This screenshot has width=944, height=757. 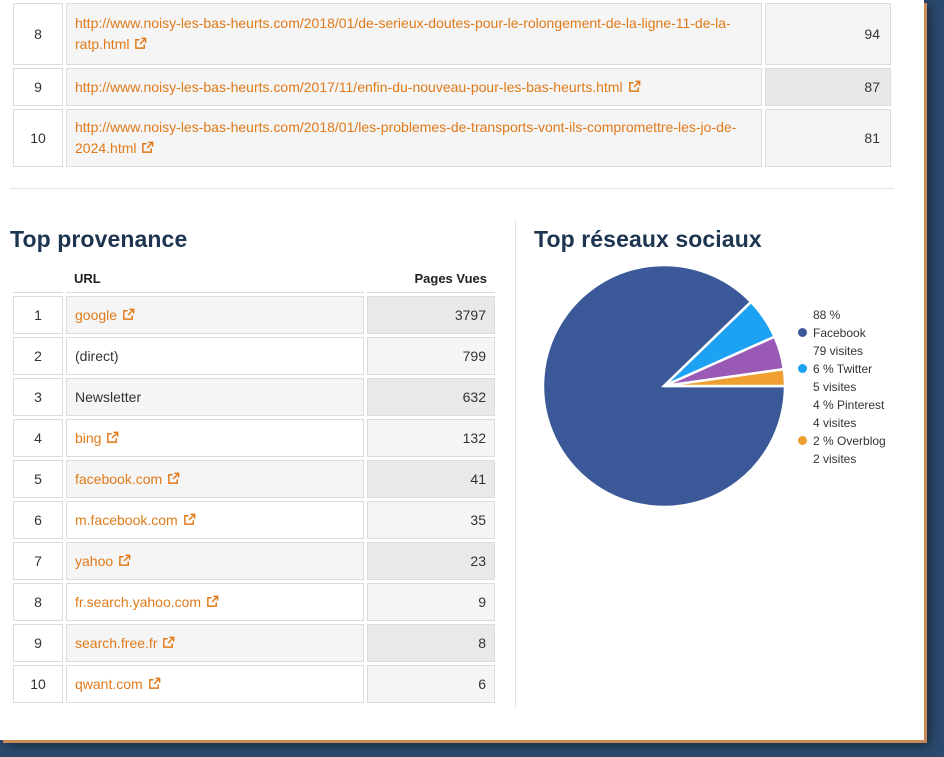 I want to click on legend-item-facebook: 88 % Facebook 79 visites, so click(x=842, y=333).